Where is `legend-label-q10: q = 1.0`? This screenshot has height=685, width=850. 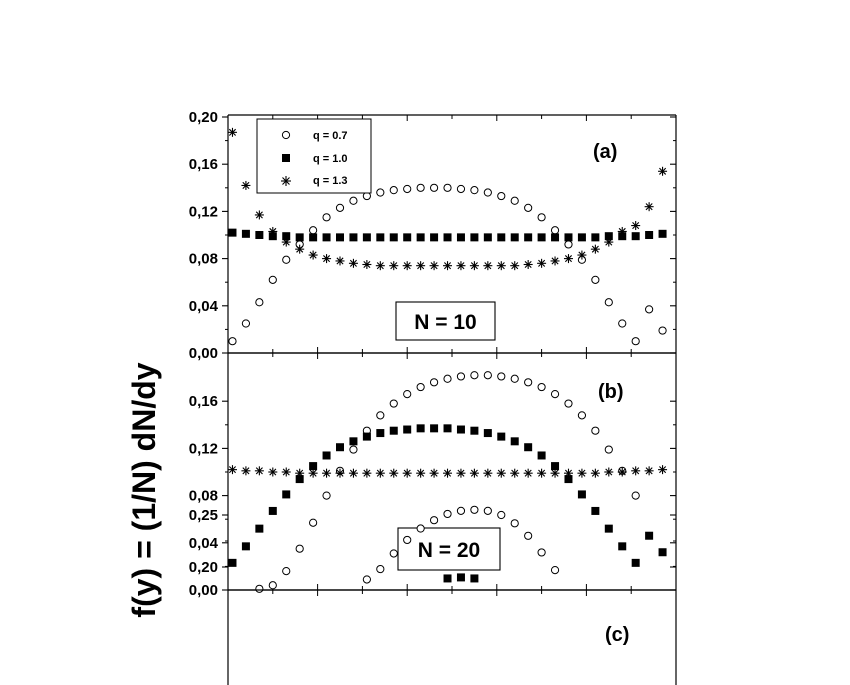
legend-label-q10: q = 1.0 is located at coordinates (330, 159).